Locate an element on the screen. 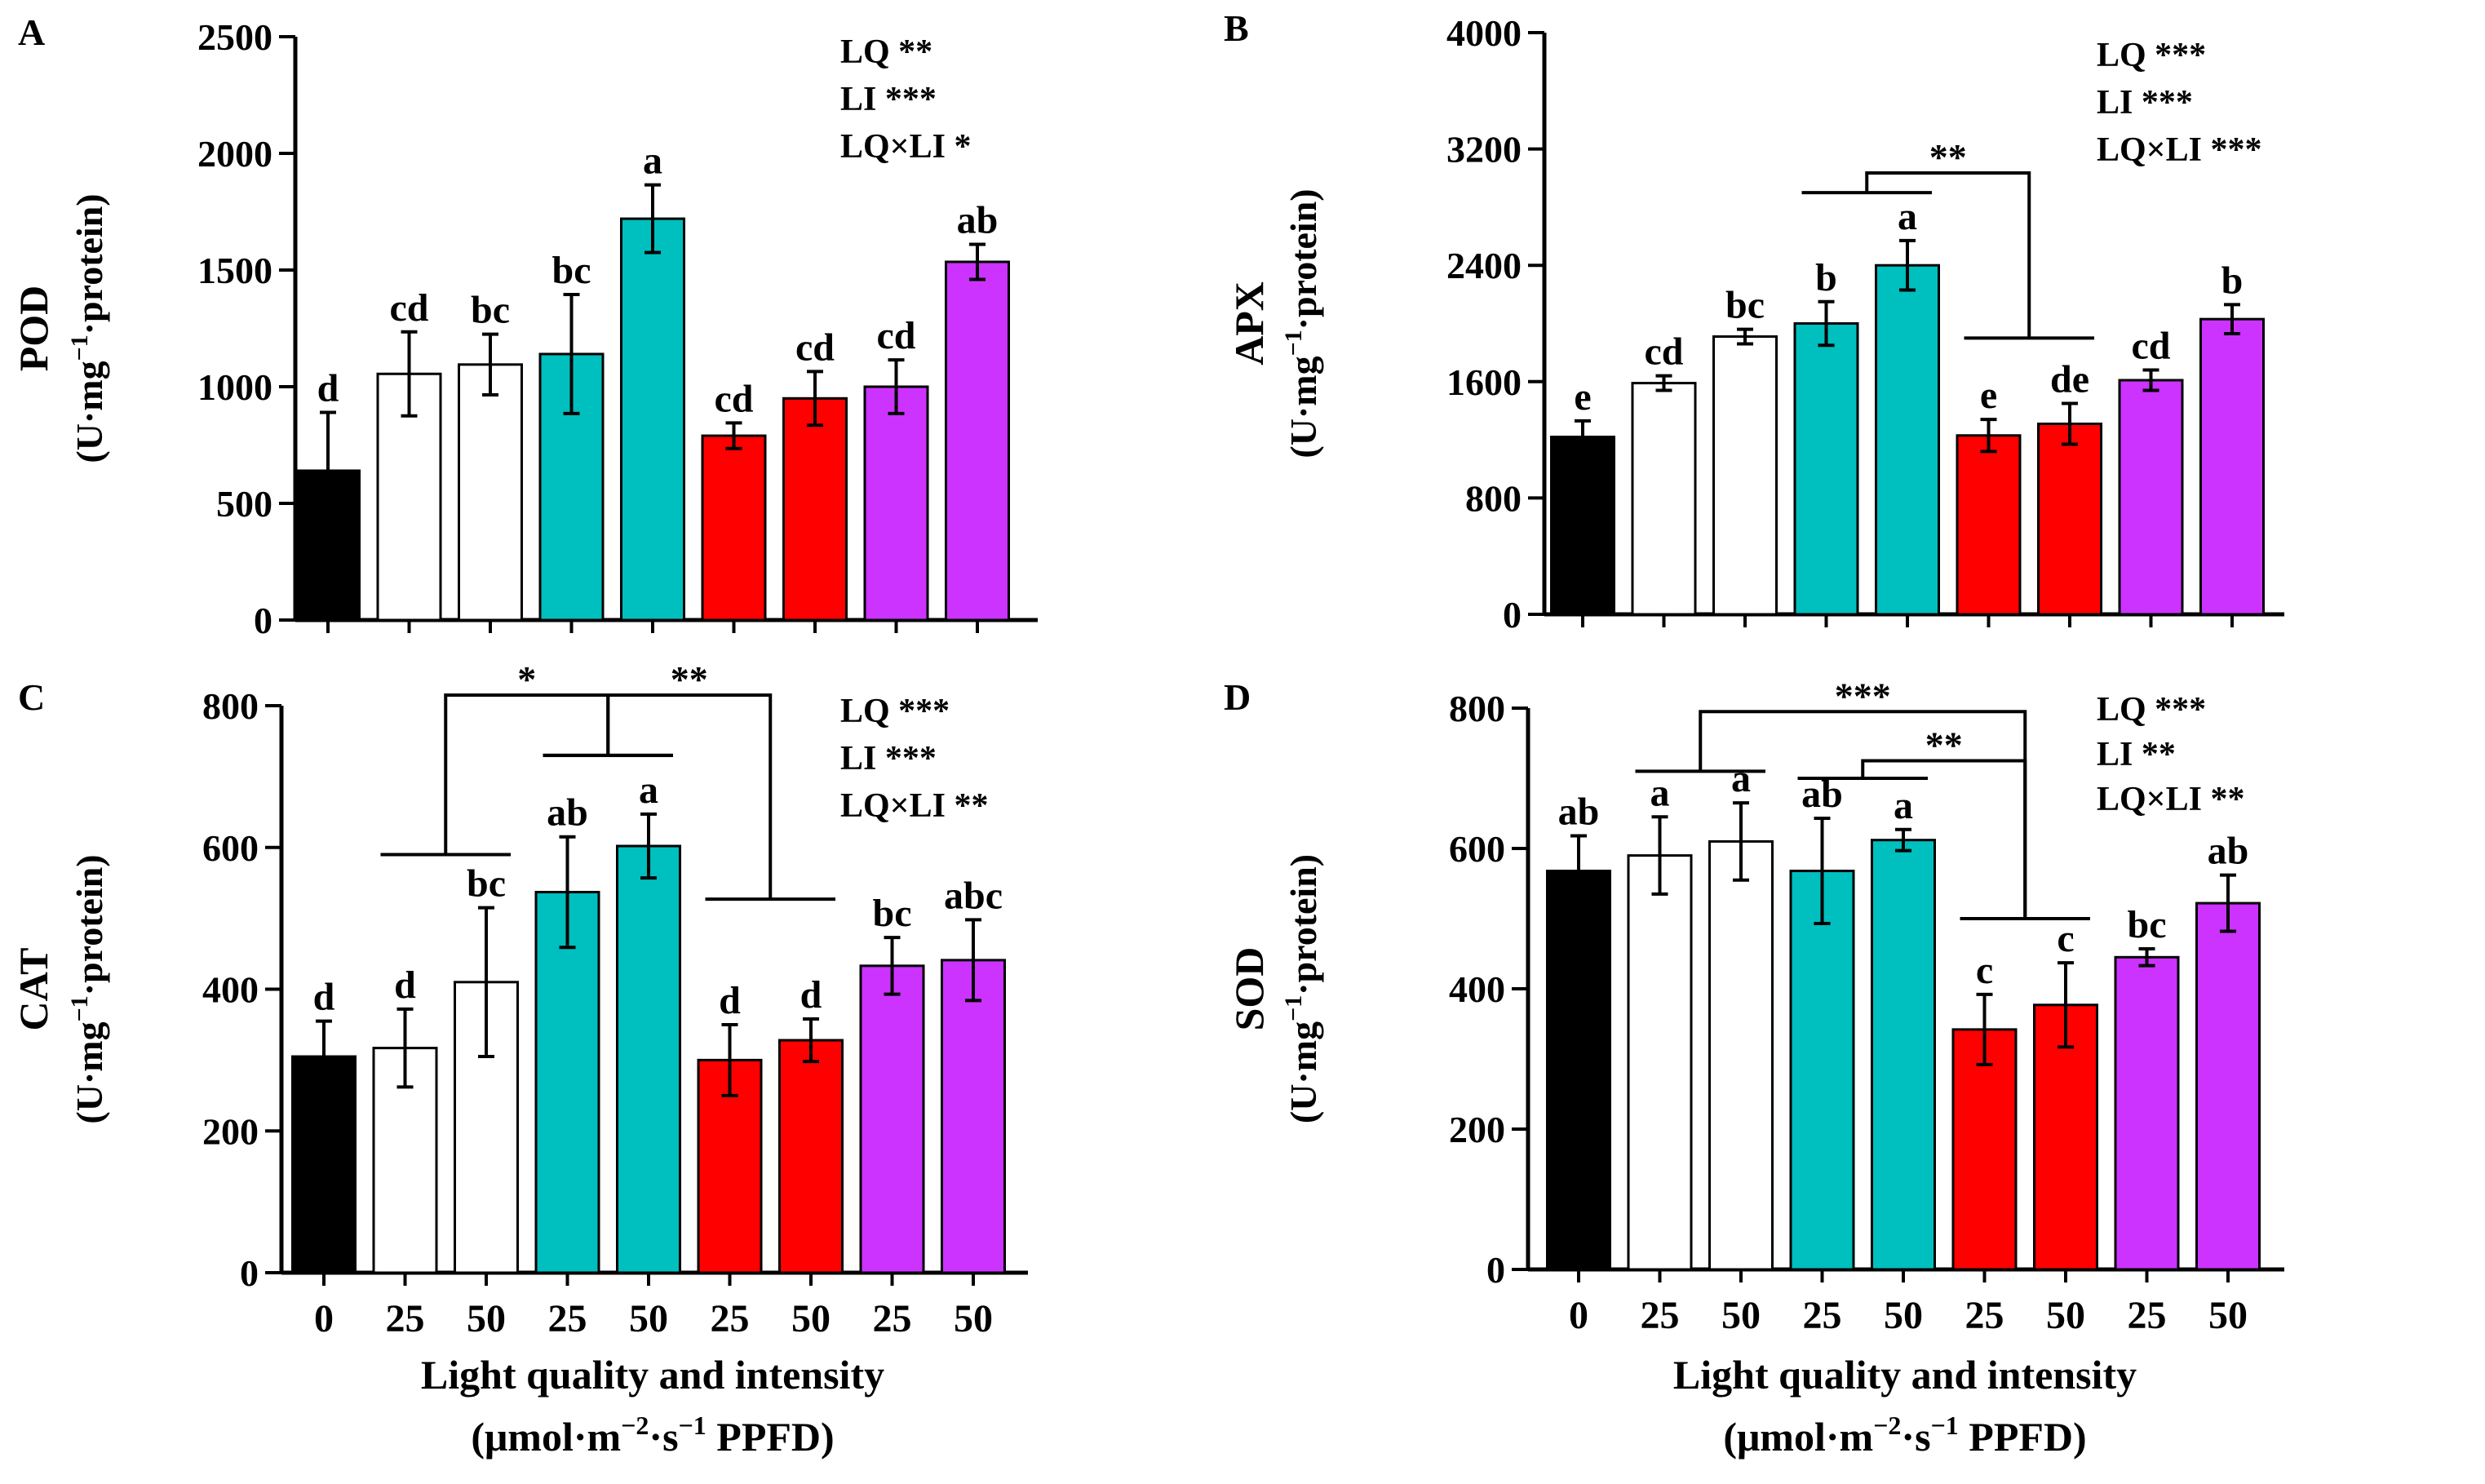  x-axis-title-left-line2: (μmol·m−2·s−1 PPFD) is located at coordinates (653, 1435).